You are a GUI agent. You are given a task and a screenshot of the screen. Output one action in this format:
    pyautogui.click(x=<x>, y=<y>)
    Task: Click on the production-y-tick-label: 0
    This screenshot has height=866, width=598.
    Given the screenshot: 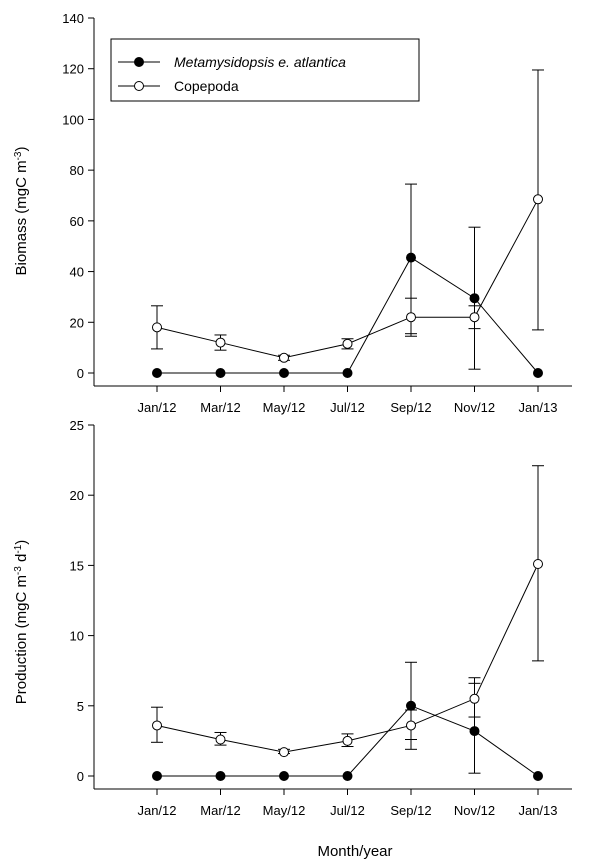 What is the action you would take?
    pyautogui.click(x=80, y=776)
    